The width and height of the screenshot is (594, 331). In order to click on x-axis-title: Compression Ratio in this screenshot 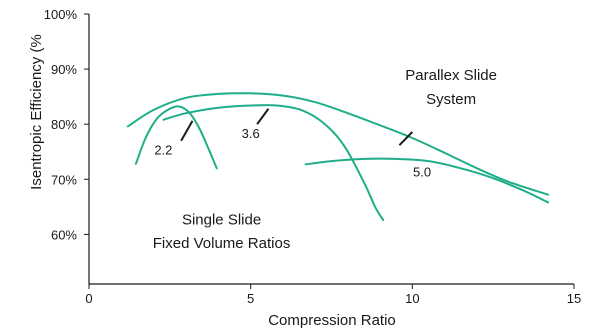, I will do `click(332, 320)`.